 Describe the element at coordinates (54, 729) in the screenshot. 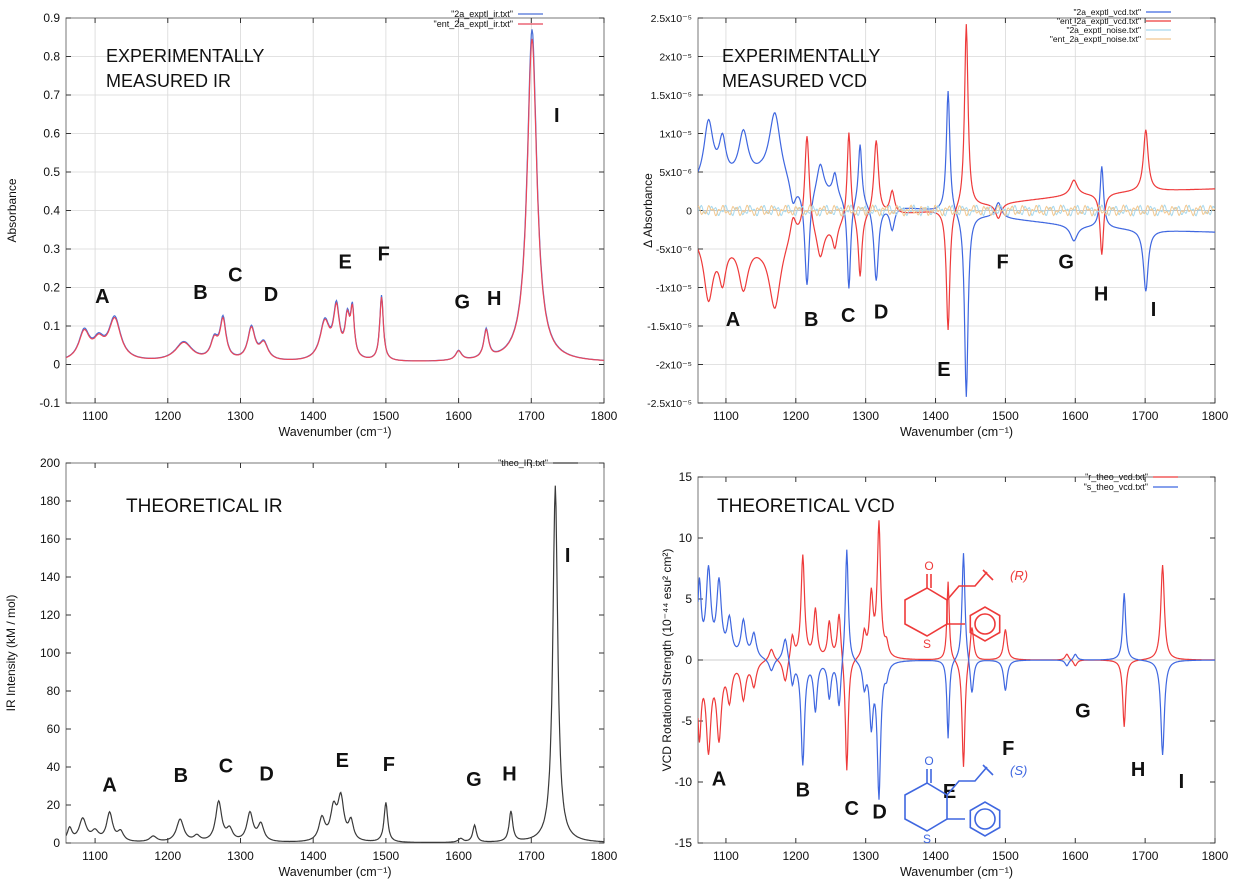

I see `y-tick-label: 60` at that location.